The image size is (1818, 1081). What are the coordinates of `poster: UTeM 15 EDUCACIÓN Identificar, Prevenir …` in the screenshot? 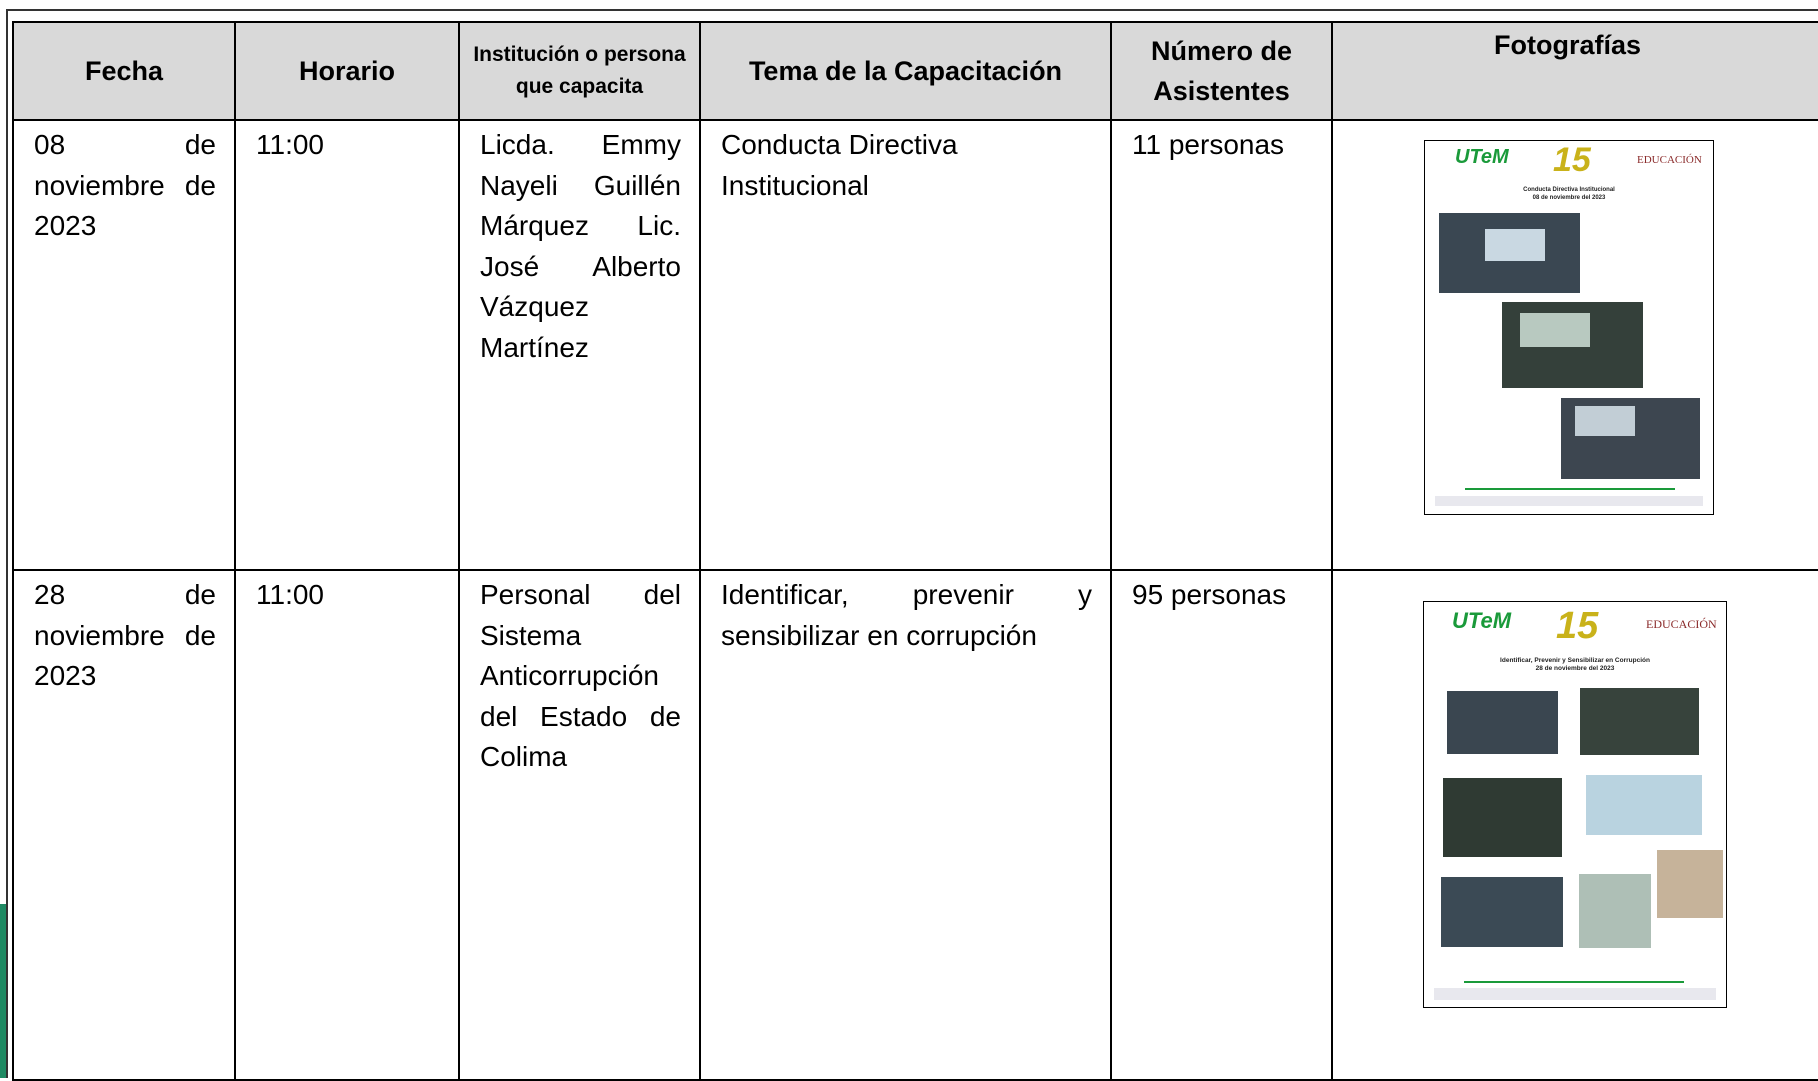 It's located at (1575, 804).